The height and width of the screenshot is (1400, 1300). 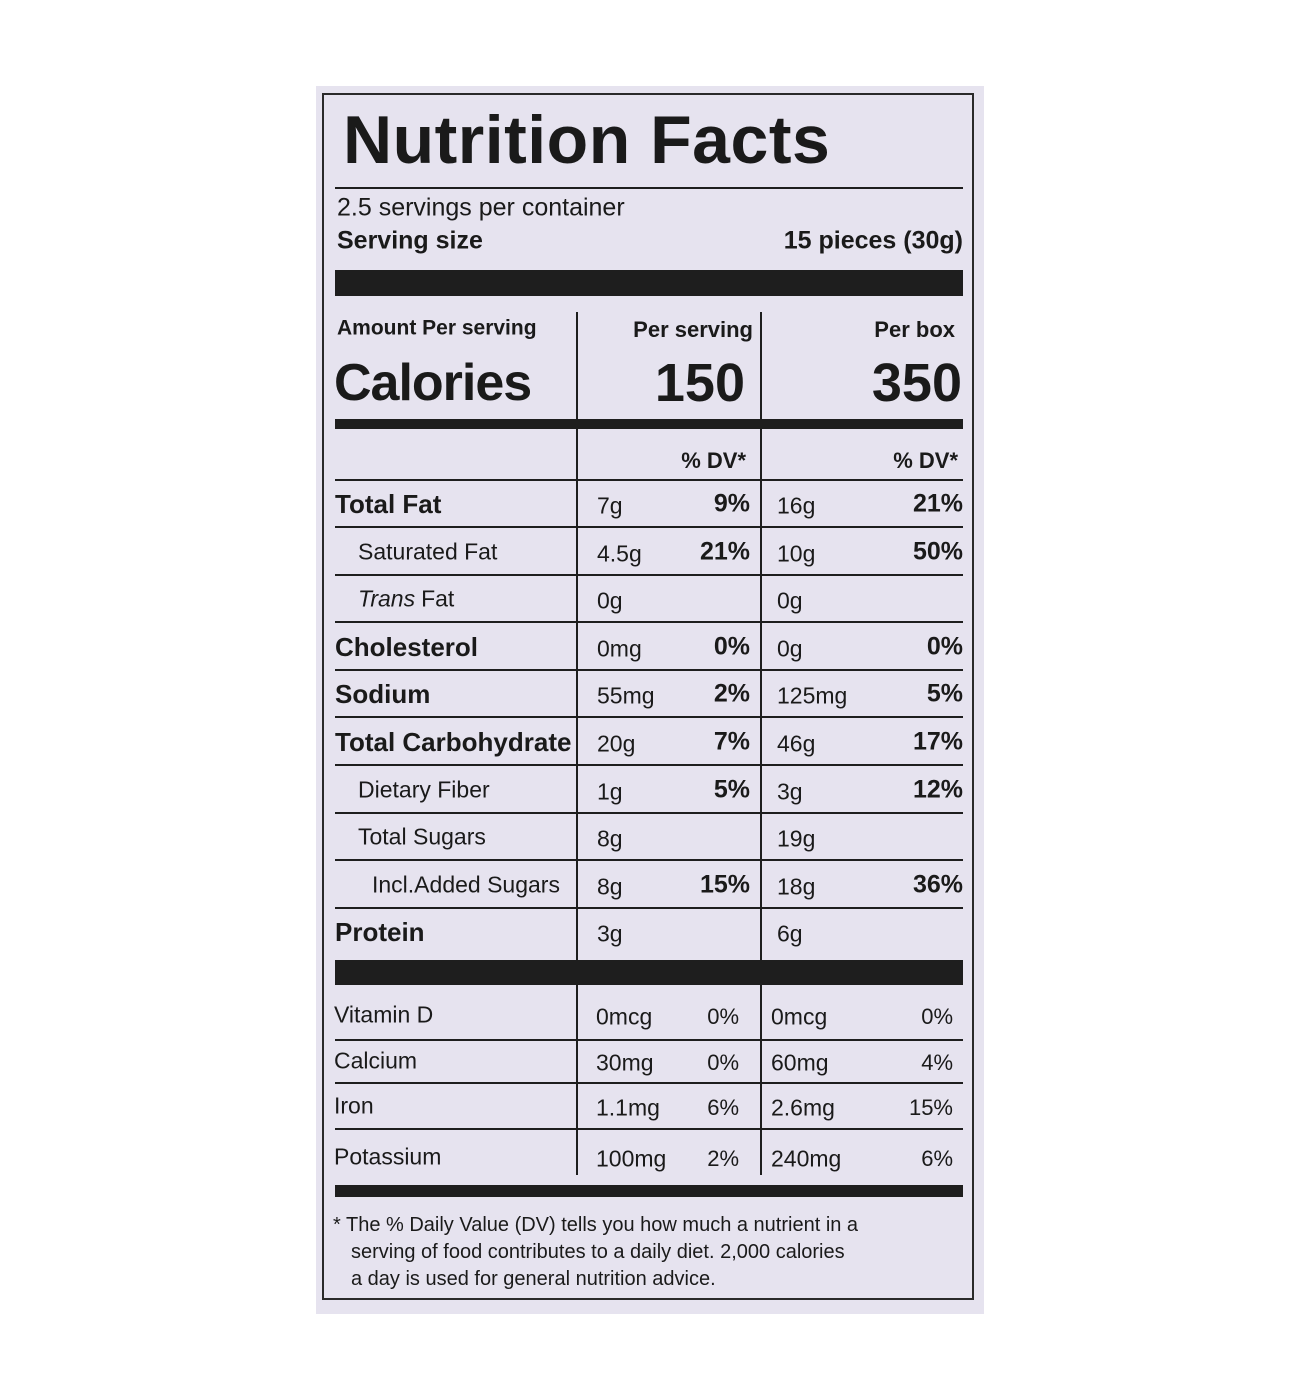 I want to click on daily-value: 17%, so click(x=937, y=741).